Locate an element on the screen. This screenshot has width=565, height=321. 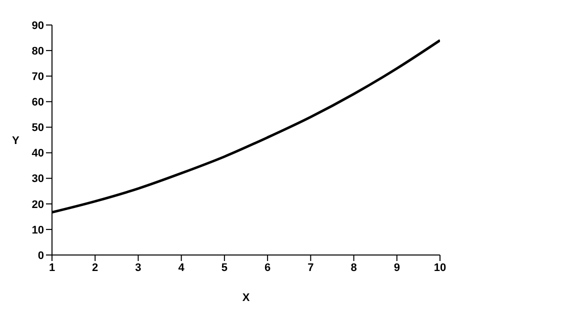
y-tick-label: 10 is located at coordinates (38, 230).